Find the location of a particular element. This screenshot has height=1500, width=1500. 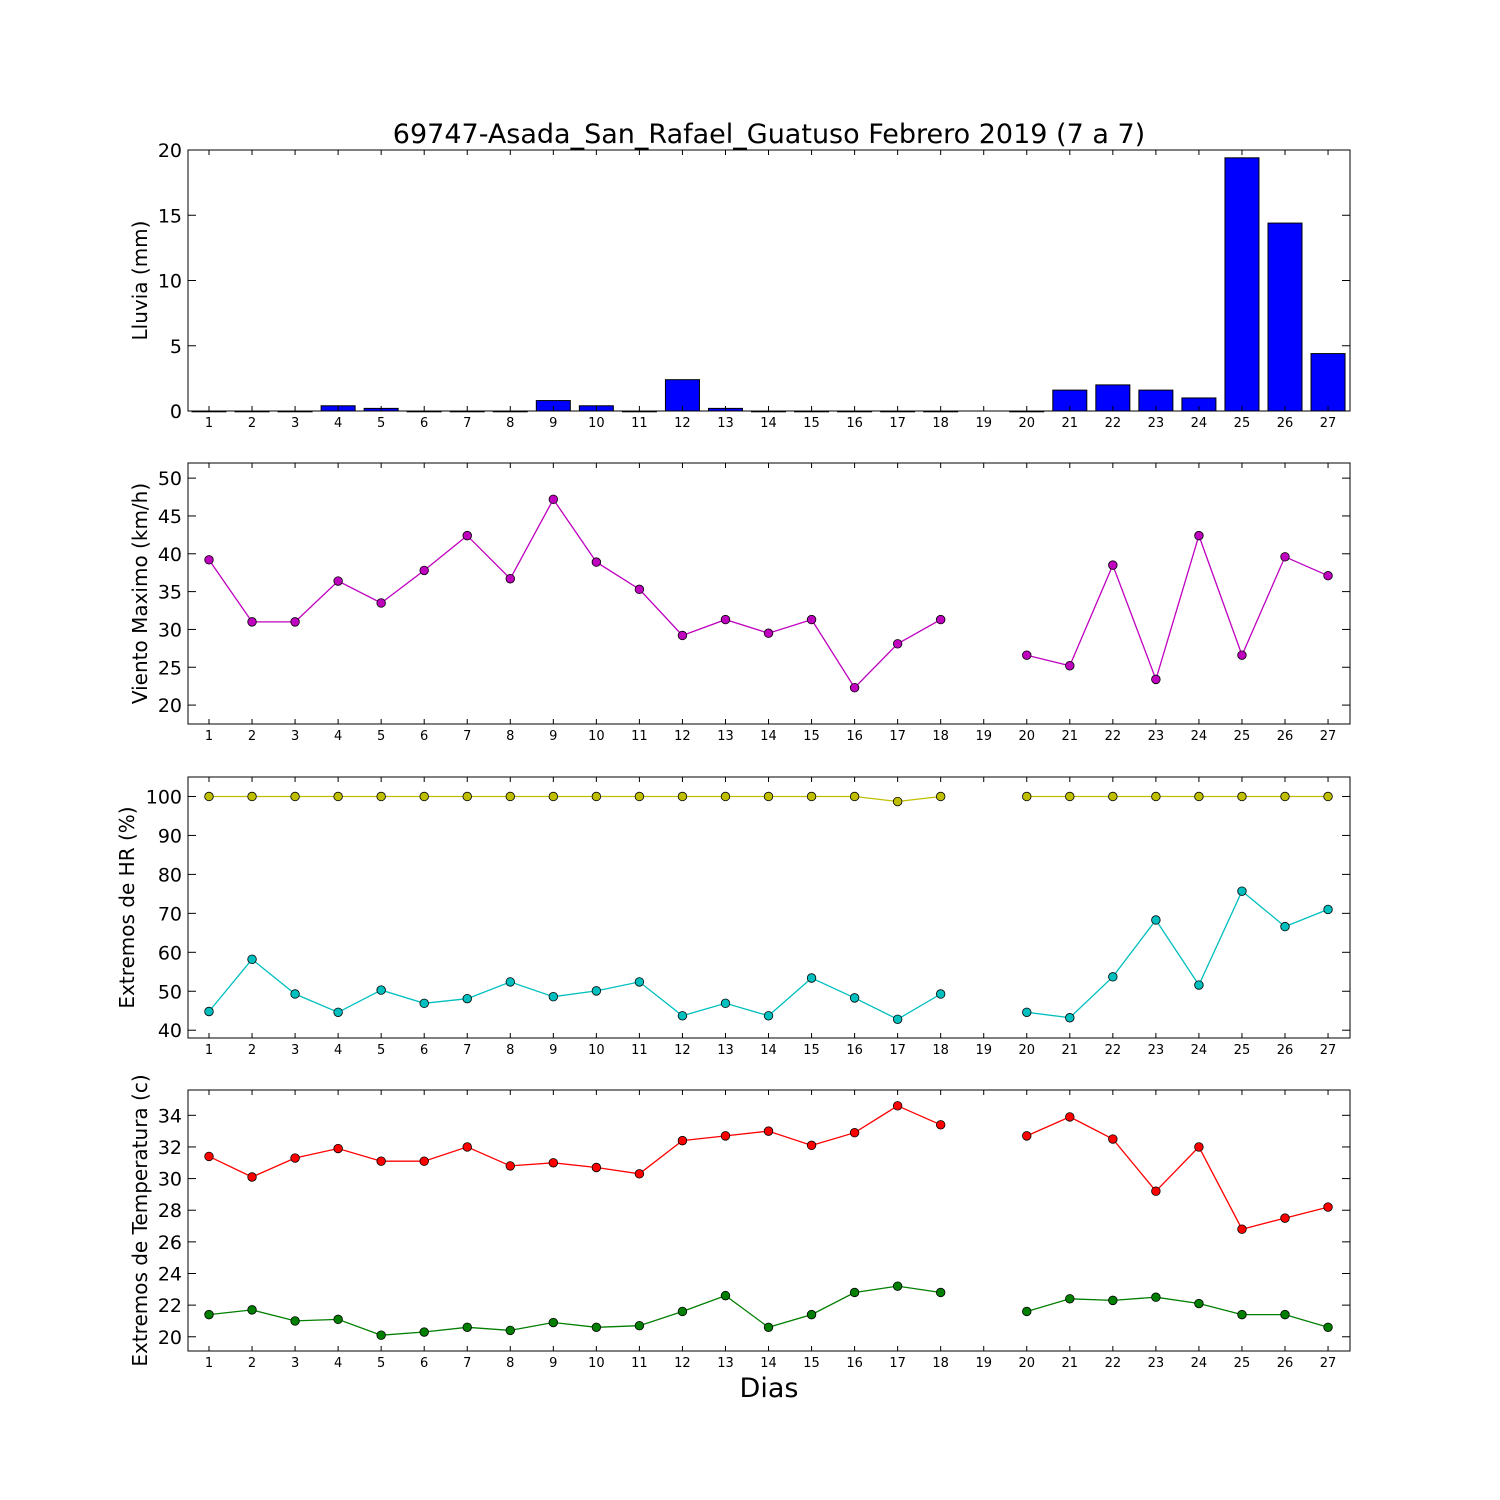

x-tick-label-lluvia-4: 4 is located at coordinates (338, 423).